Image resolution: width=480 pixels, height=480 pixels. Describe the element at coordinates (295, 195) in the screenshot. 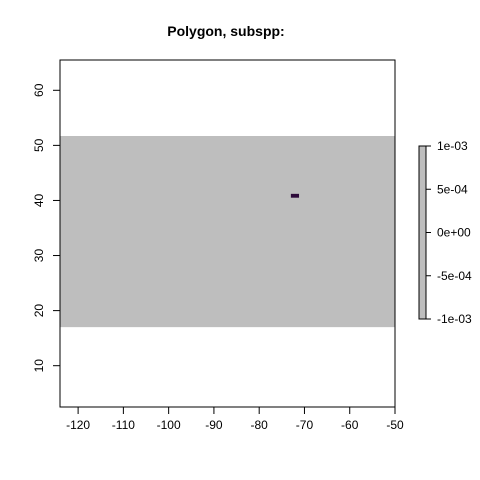

I see `raster-cell-highlight` at that location.